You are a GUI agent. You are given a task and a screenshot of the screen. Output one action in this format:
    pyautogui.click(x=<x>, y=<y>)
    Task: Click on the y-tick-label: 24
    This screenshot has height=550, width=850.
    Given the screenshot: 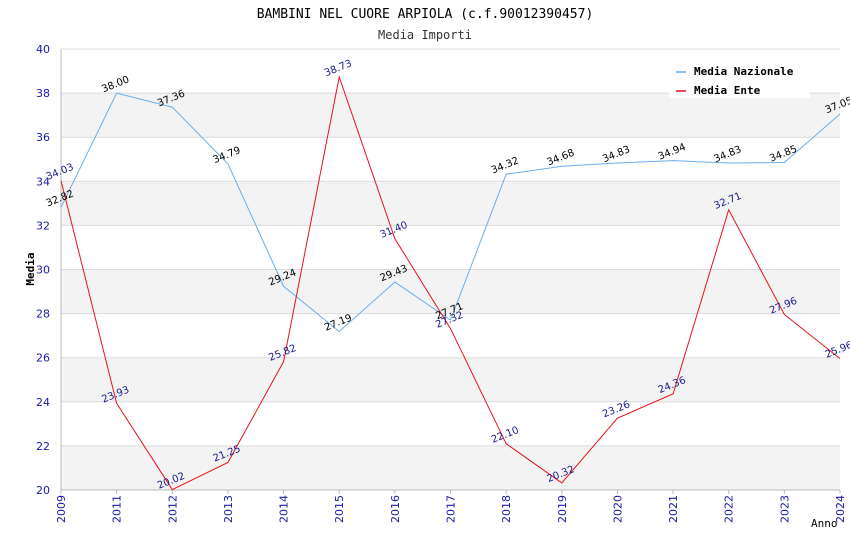 What is the action you would take?
    pyautogui.click(x=43, y=402)
    